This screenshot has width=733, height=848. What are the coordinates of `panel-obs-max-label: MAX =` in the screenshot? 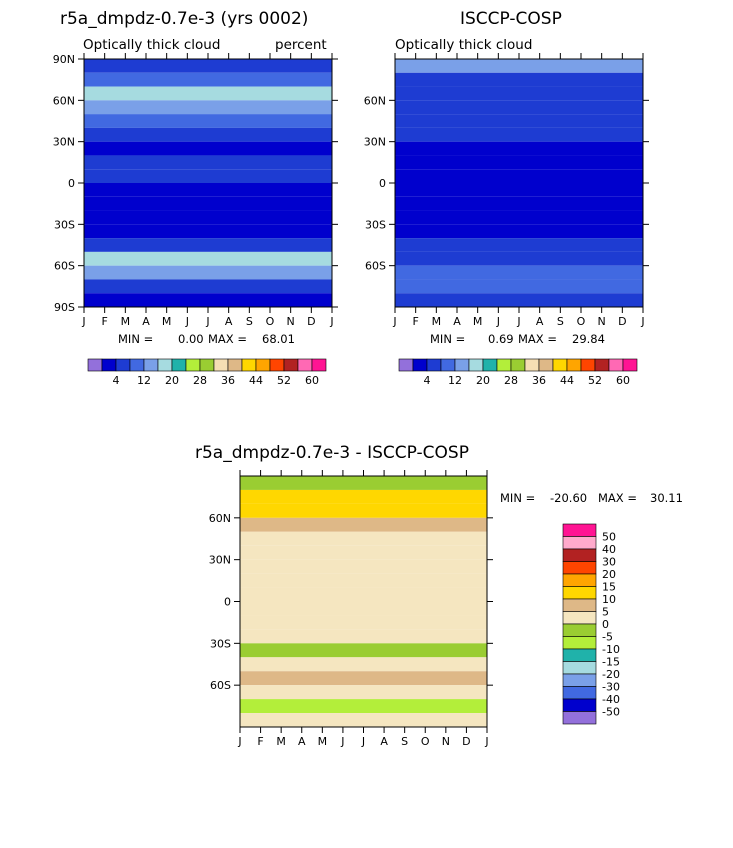 It's located at (537, 339).